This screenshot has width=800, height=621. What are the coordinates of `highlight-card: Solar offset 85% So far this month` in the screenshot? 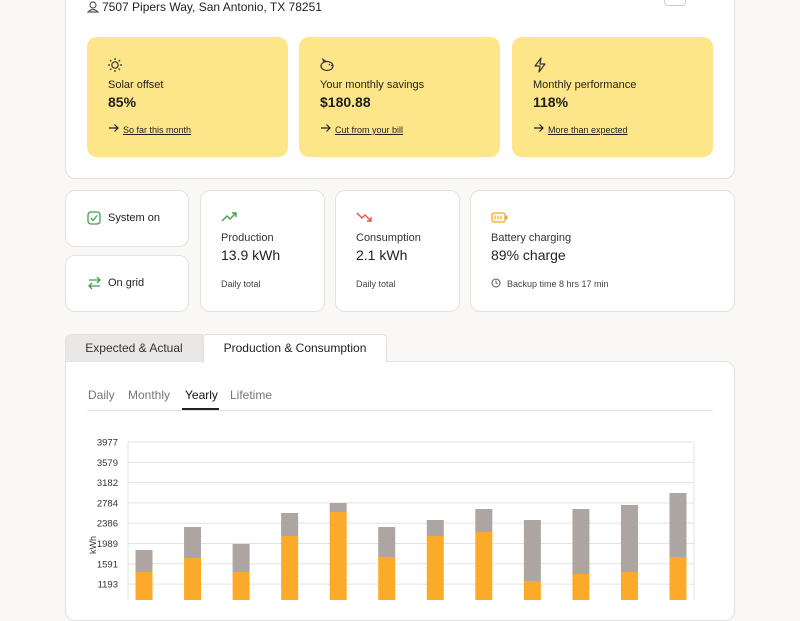 It's located at (187, 97).